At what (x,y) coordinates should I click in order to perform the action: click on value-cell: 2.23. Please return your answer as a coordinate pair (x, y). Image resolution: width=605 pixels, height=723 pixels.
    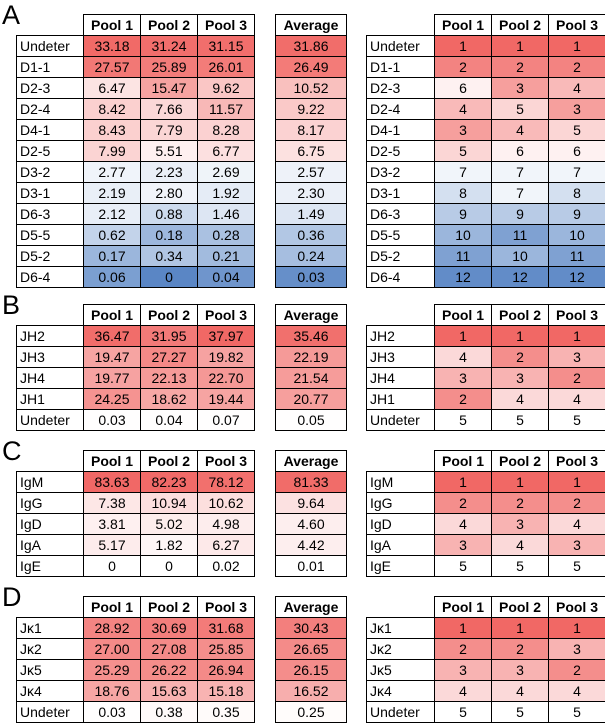
    Looking at the image, I should click on (169, 172).